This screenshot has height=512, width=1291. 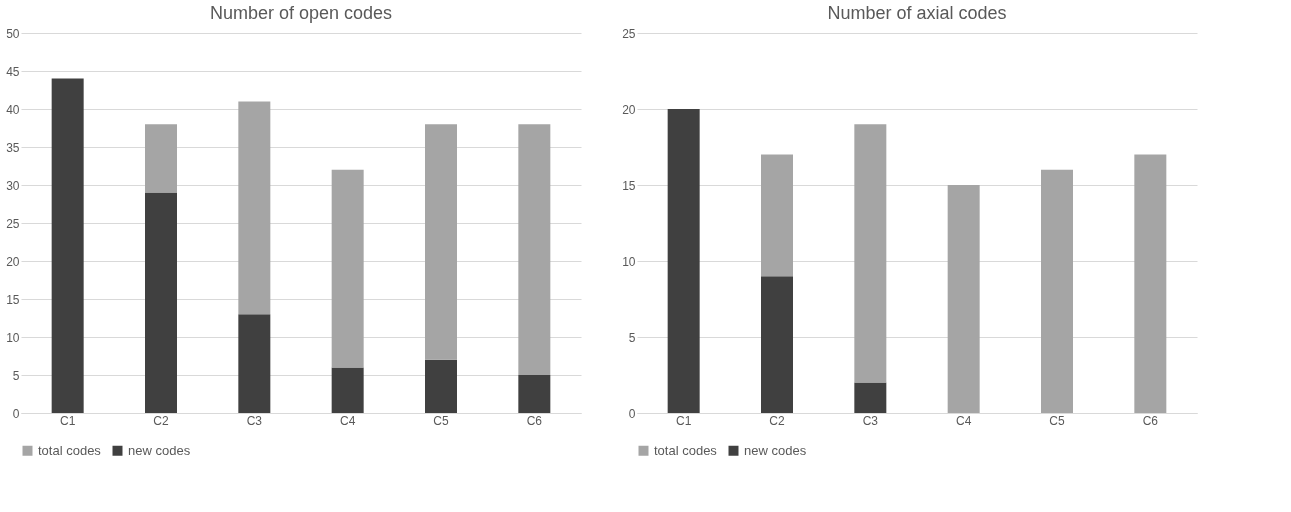 I want to click on y-tick-label: 45, so click(x=13, y=71).